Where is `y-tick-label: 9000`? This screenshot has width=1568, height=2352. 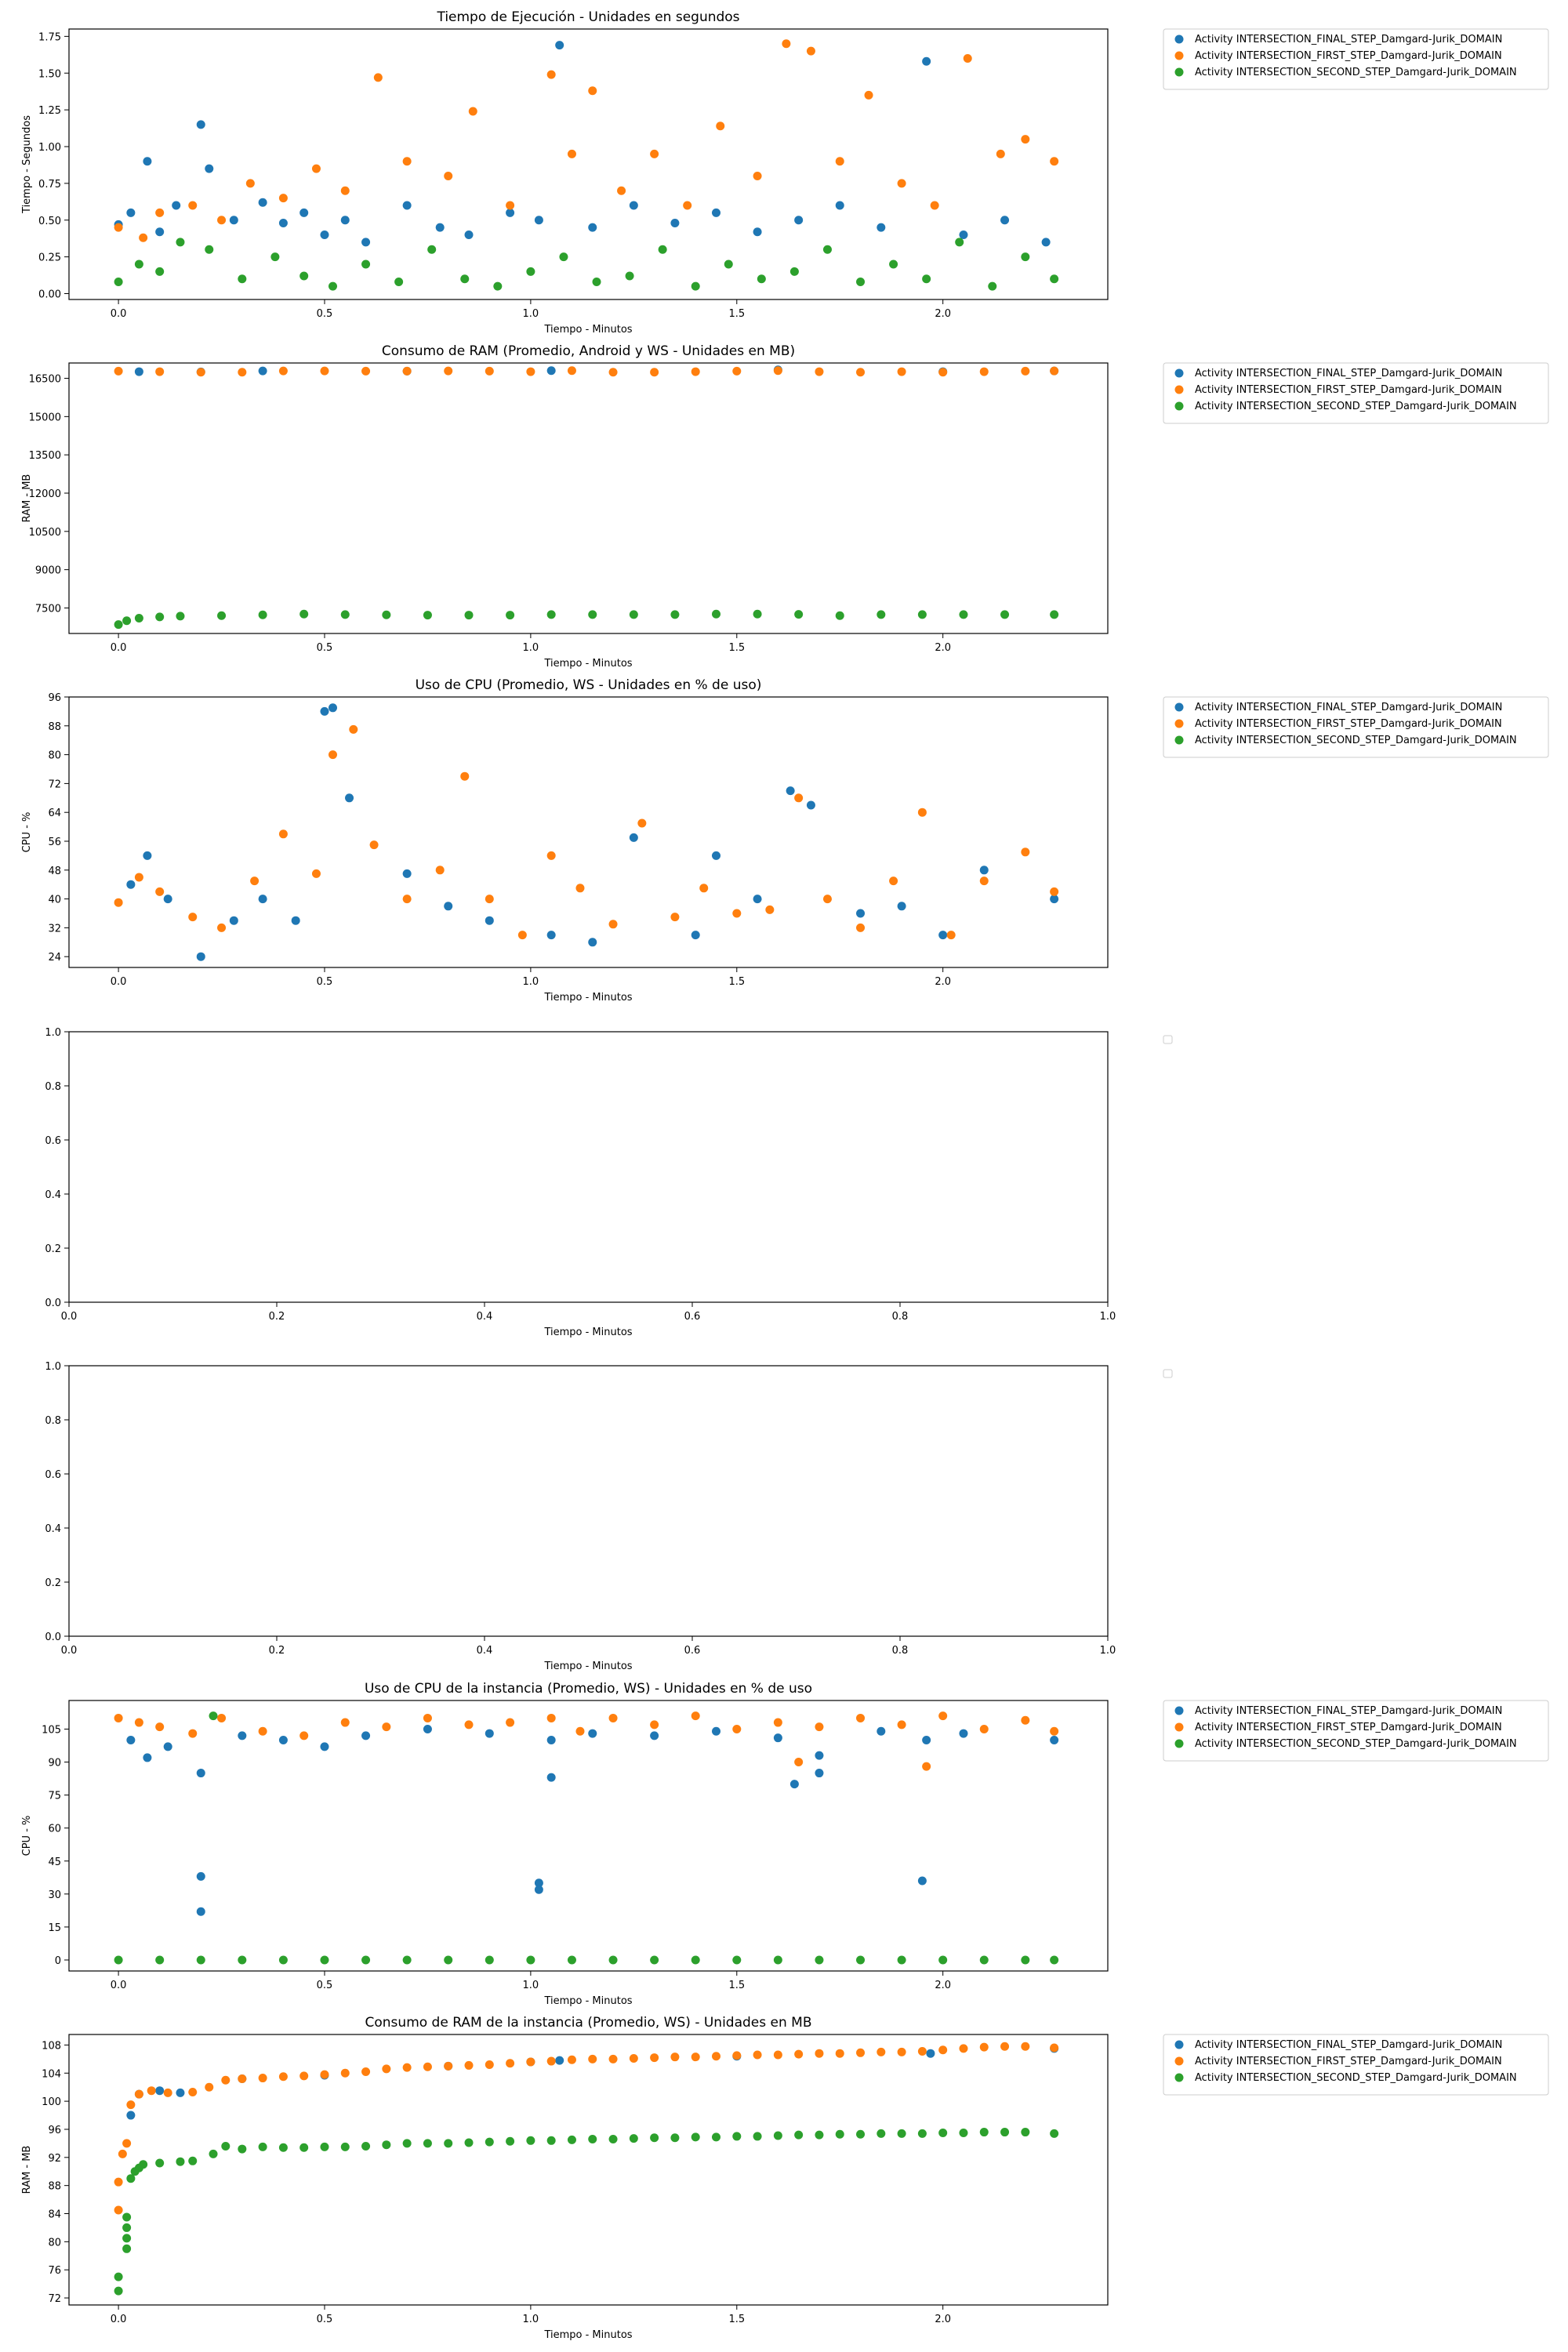 y-tick-label: 9000 is located at coordinates (48, 571).